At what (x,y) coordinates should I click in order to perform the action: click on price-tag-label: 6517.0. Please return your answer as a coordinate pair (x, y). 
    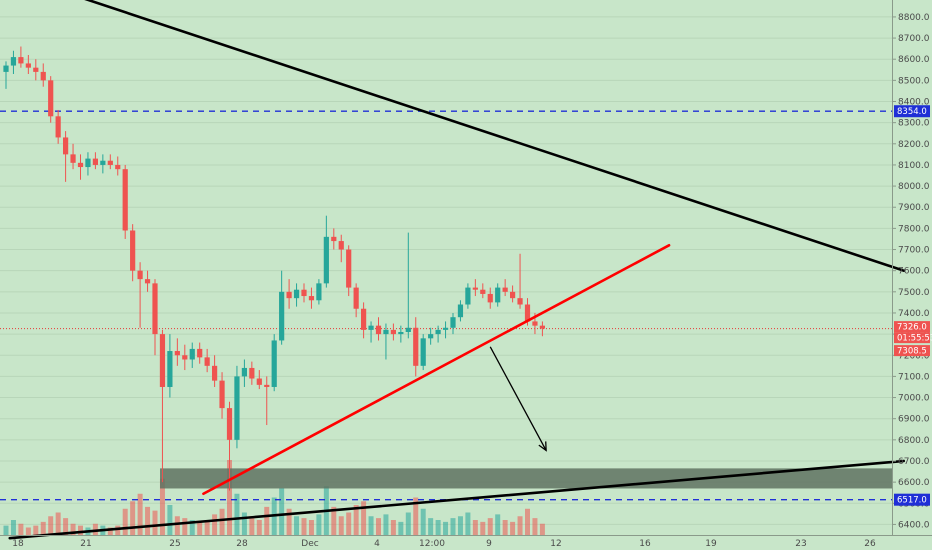
    Looking at the image, I should click on (912, 501).